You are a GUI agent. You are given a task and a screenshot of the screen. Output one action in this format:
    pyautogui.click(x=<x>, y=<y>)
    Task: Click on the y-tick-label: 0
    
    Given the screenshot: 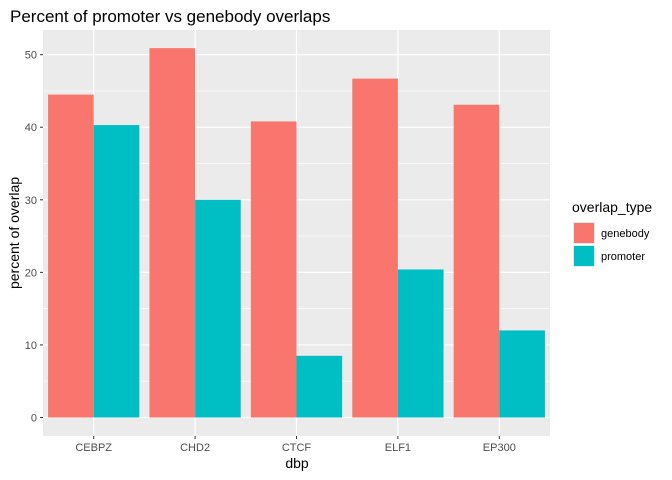 What is the action you would take?
    pyautogui.click(x=34, y=418)
    